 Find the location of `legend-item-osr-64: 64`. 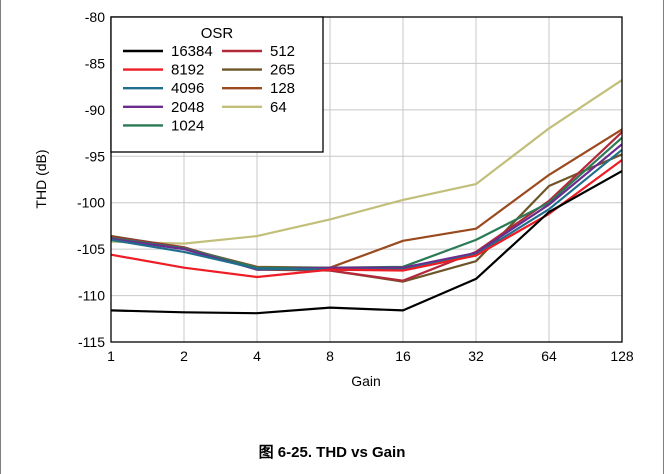

legend-item-osr-64: 64 is located at coordinates (254, 107).